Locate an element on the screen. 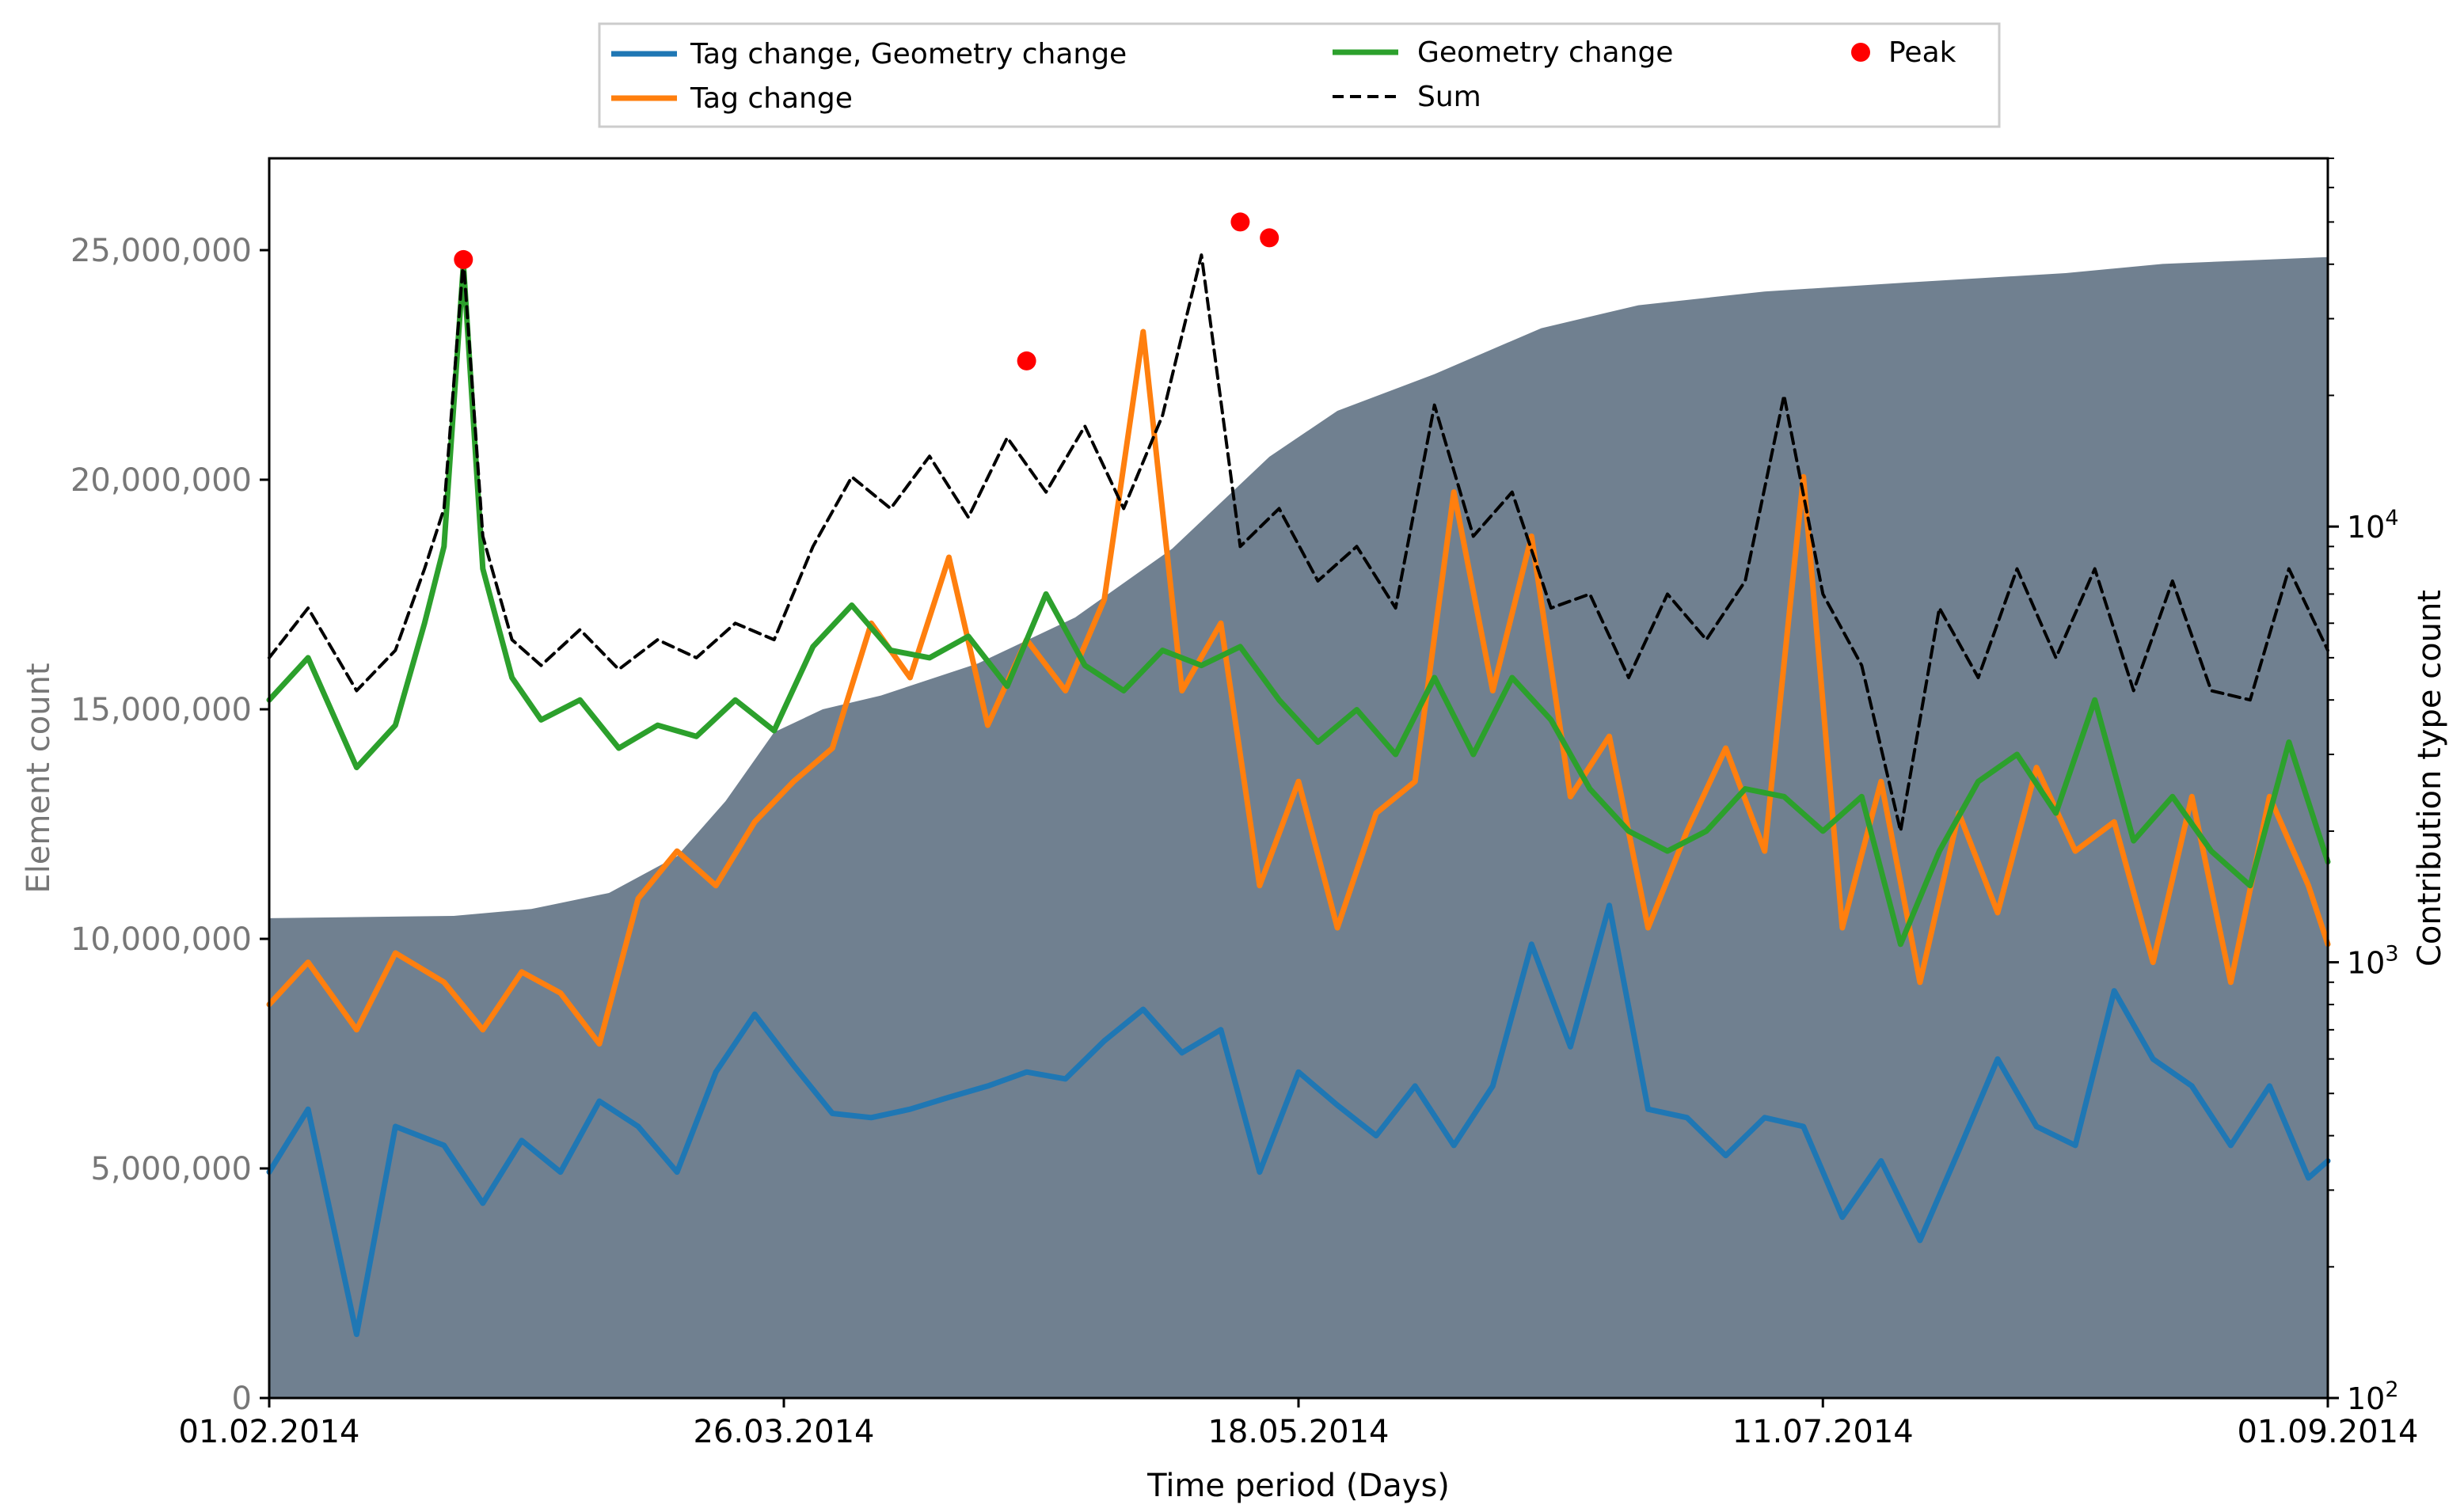 This screenshot has width=2464, height=1512. peak-markers is located at coordinates (867, 291).